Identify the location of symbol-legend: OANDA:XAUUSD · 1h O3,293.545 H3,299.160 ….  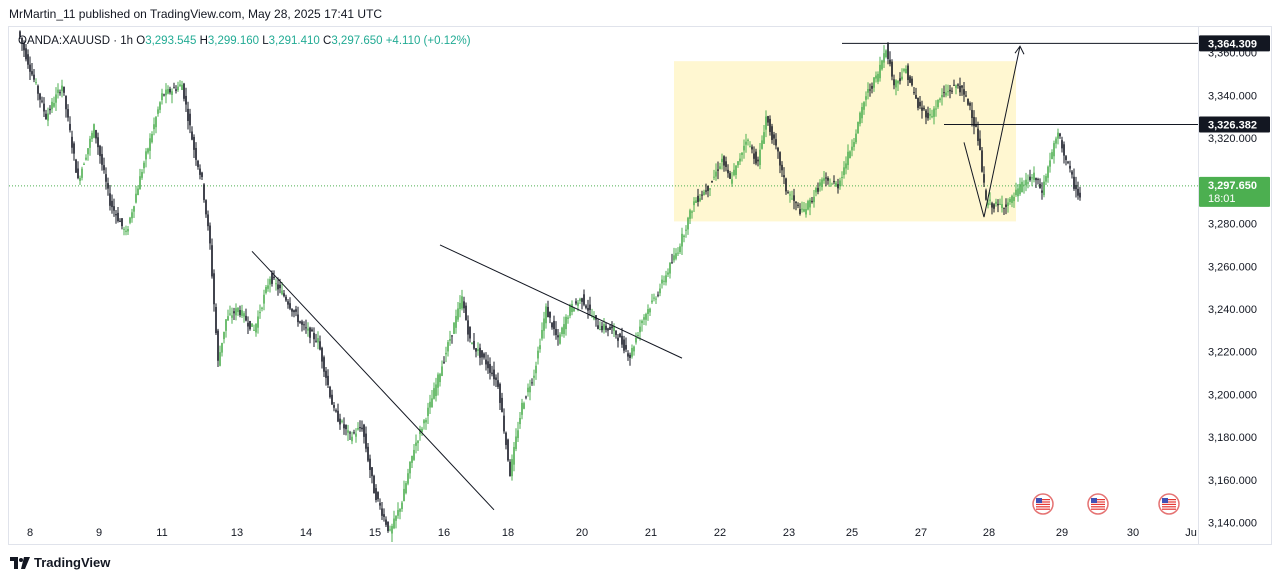
(244, 41).